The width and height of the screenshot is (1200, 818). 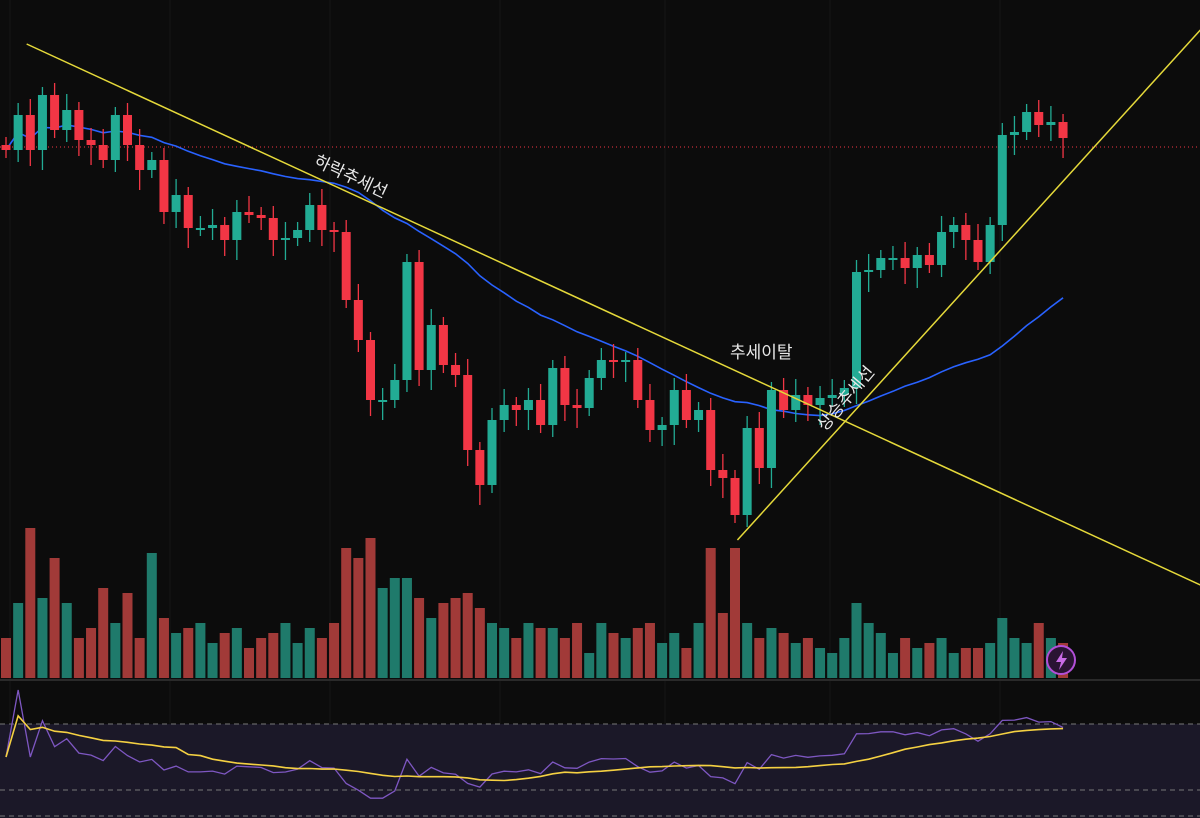 I want to click on lightning-icon, so click(x=1061, y=660).